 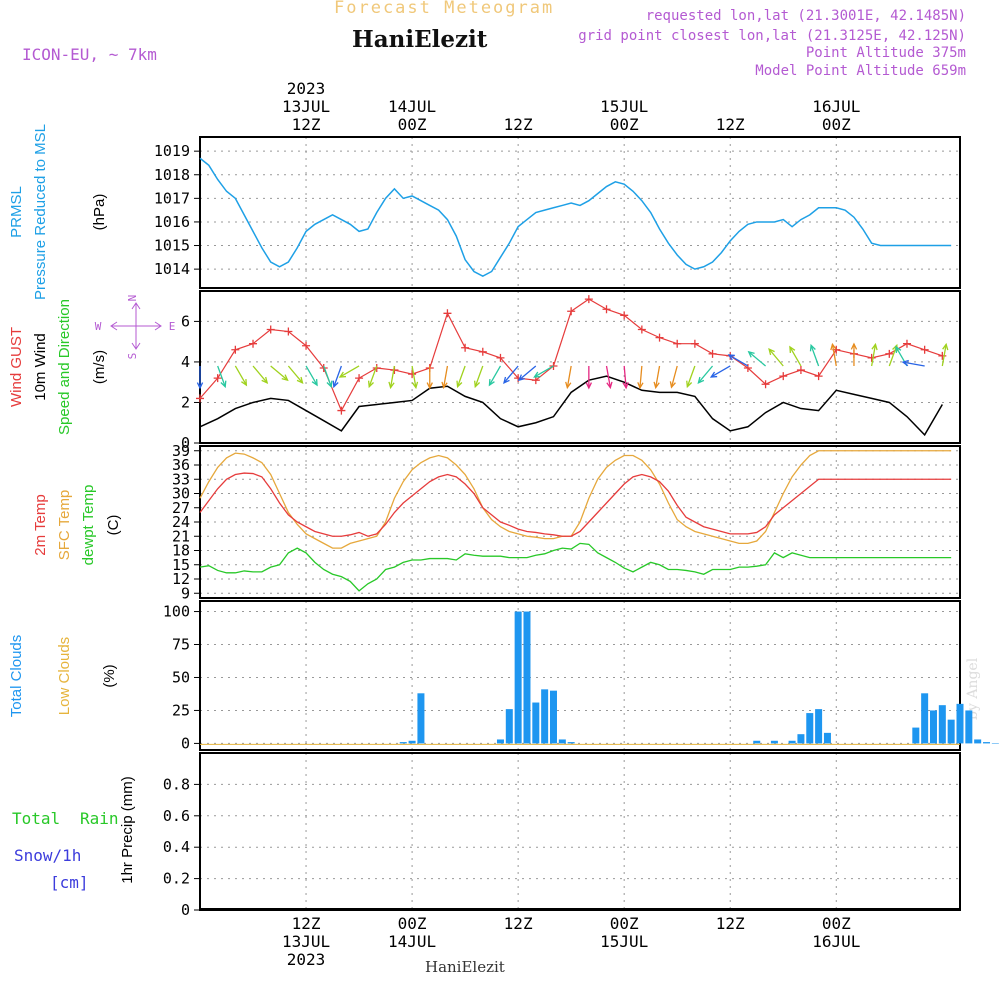 I want to click on compass-s: S, so click(x=132, y=356).